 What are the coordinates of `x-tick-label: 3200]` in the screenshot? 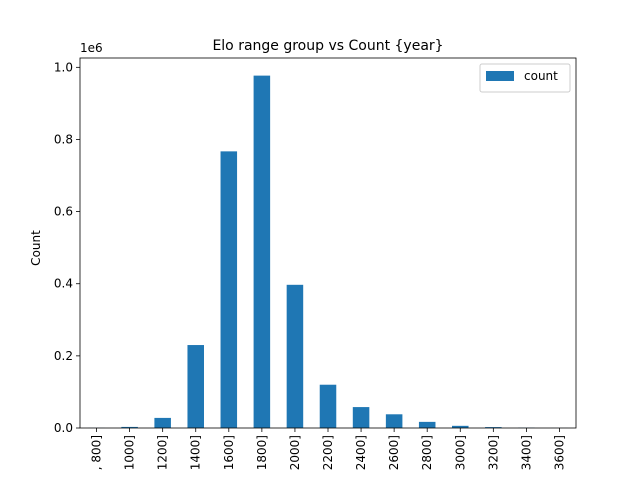 It's located at (493, 452).